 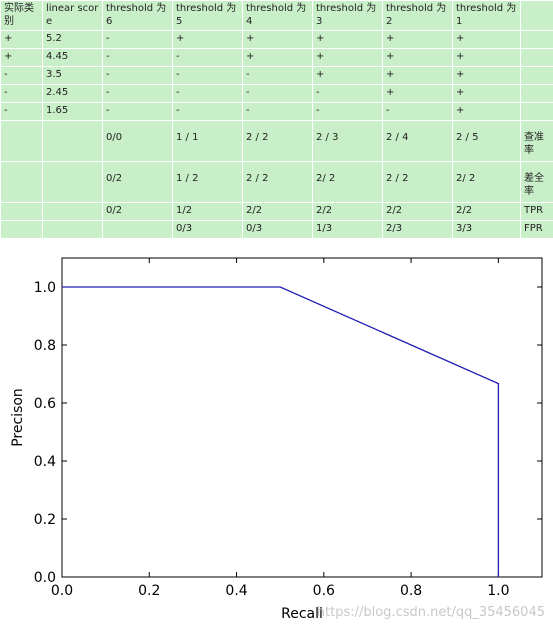 I want to click on table-cell: 实际类别, so click(x=21, y=15).